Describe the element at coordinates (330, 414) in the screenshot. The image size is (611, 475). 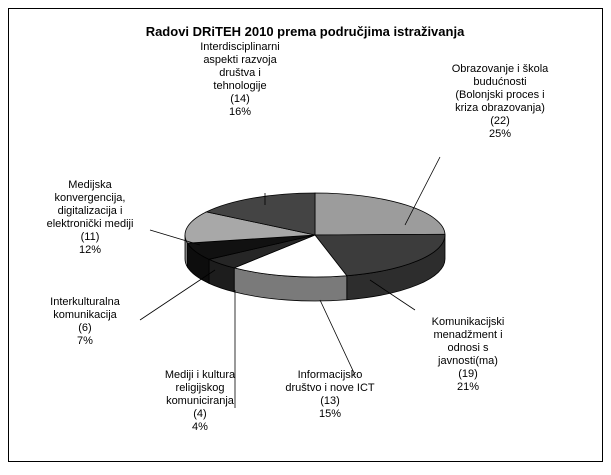
I see `percentage-label: 15%` at that location.